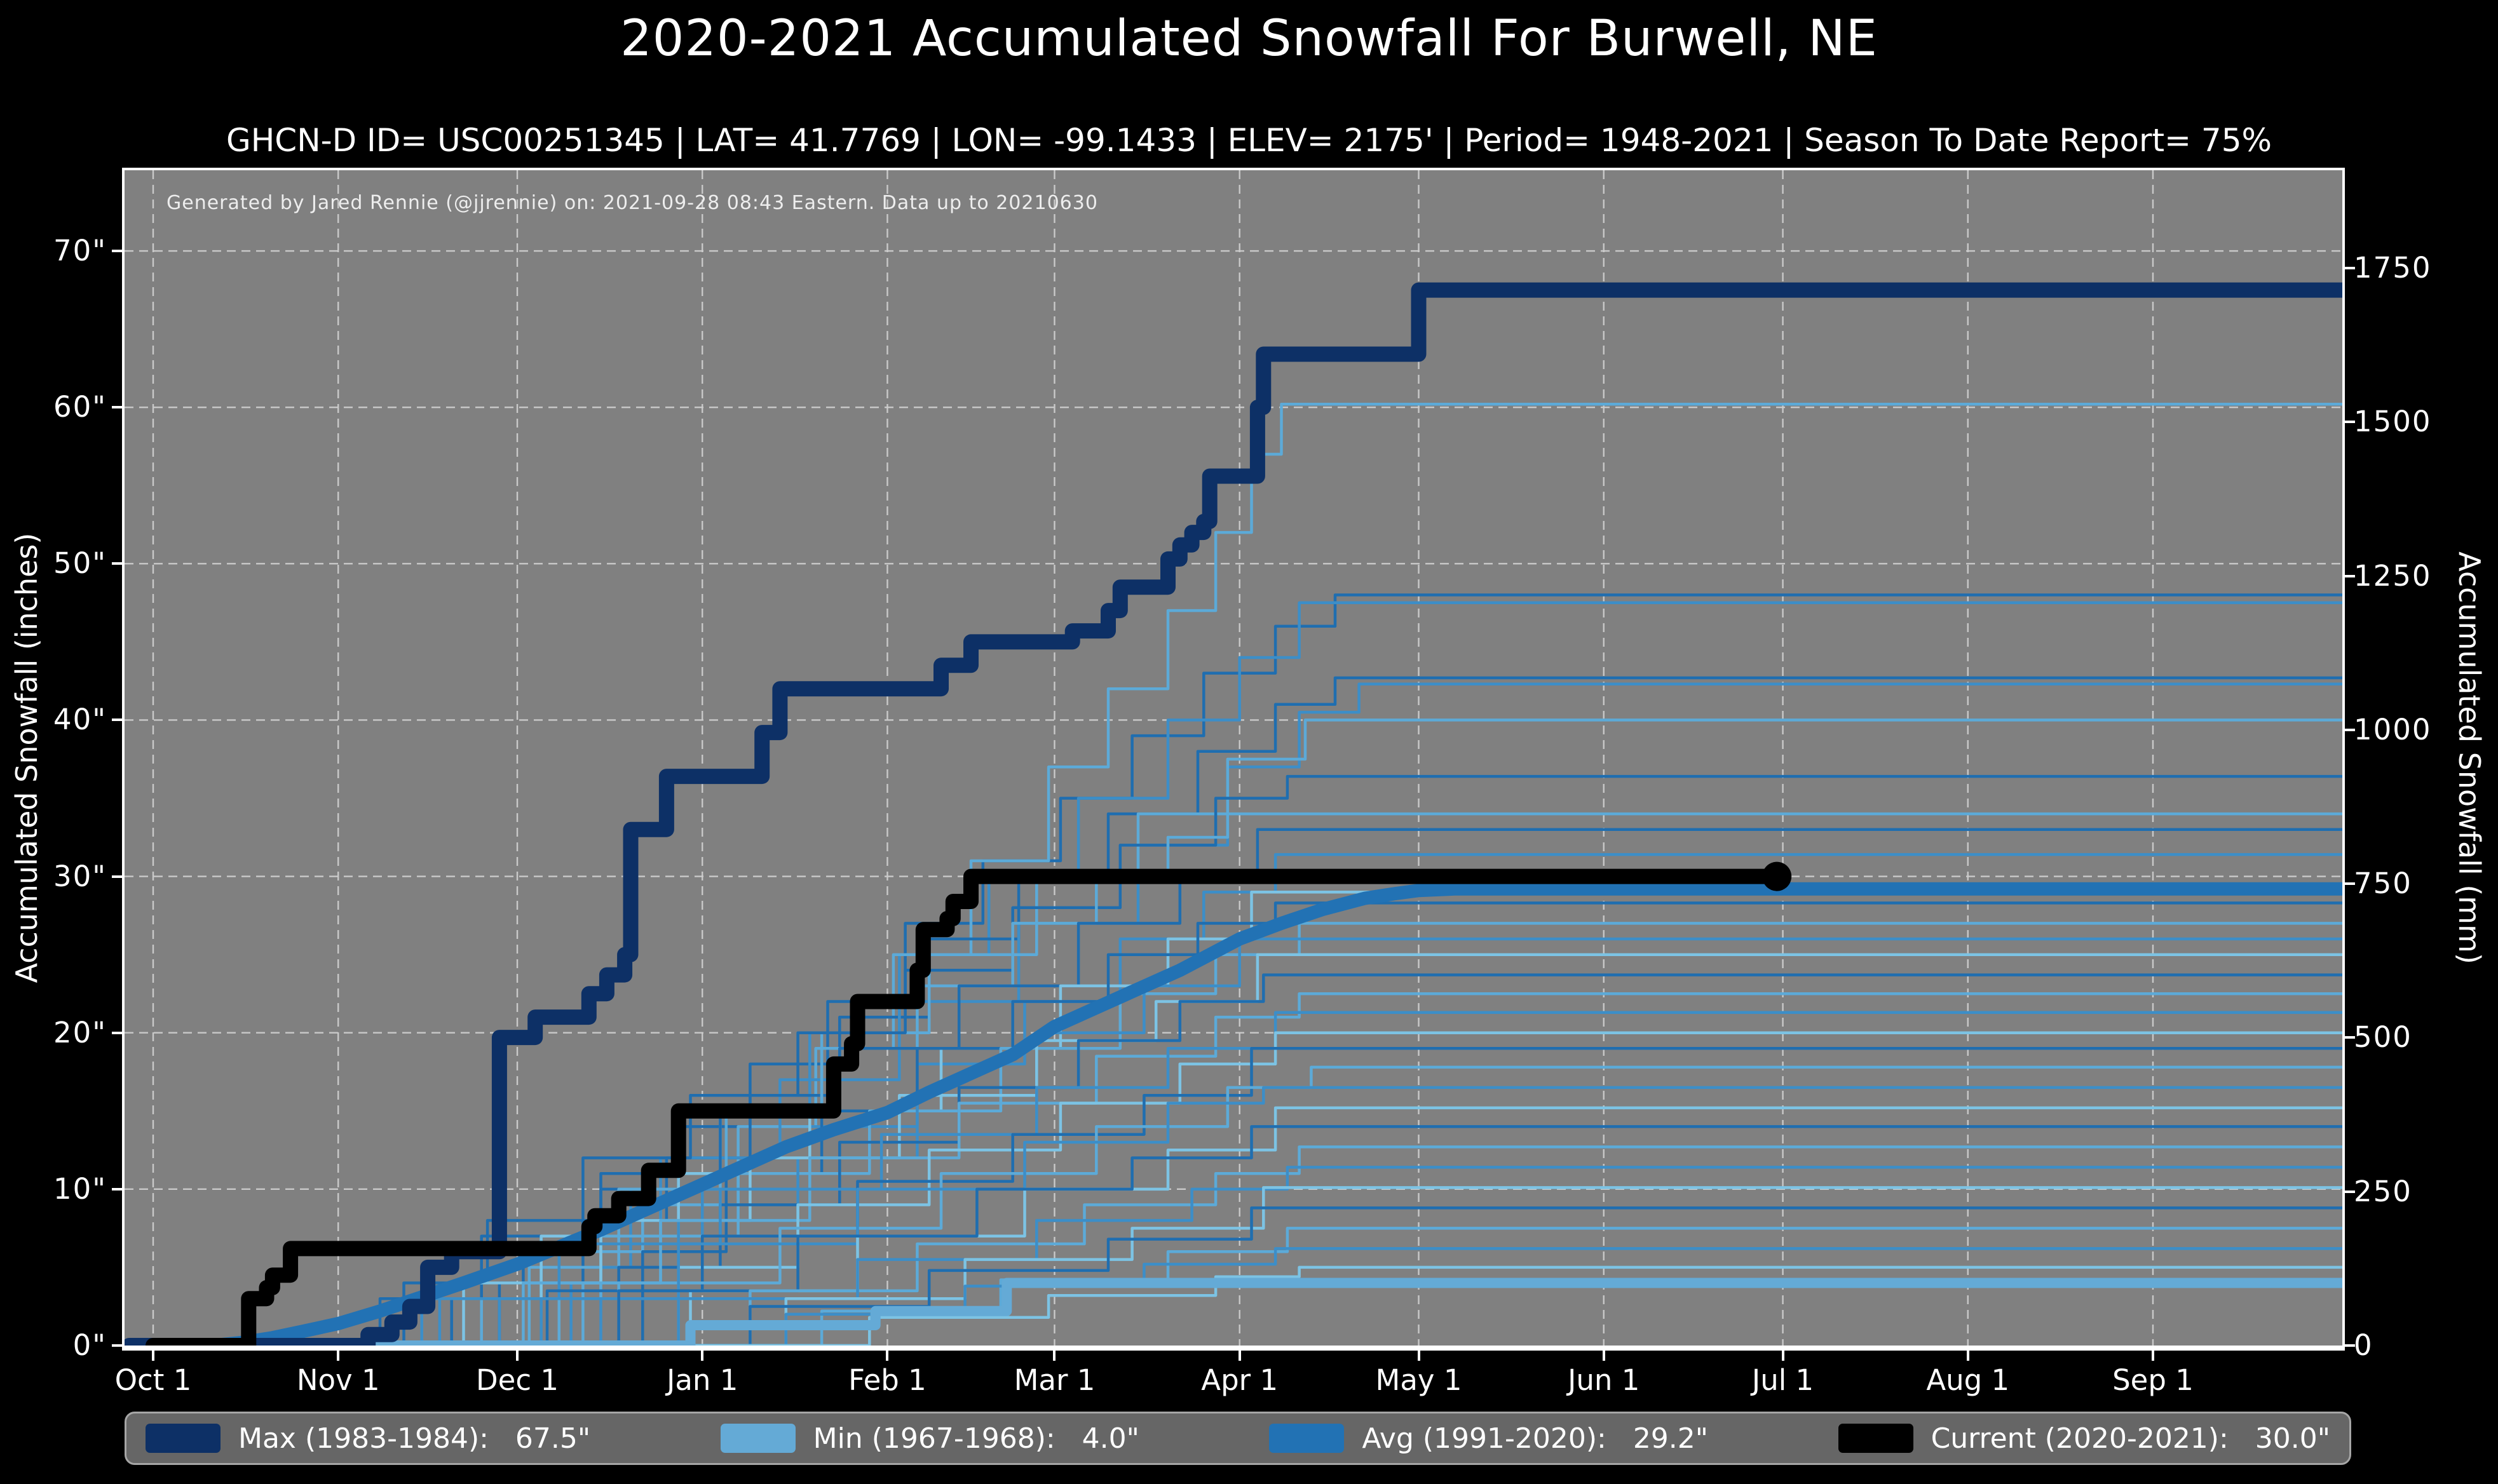 This screenshot has width=2498, height=1484. I want to click on legend-label: Avg (1991-2020): 29.2", so click(1535, 1438).